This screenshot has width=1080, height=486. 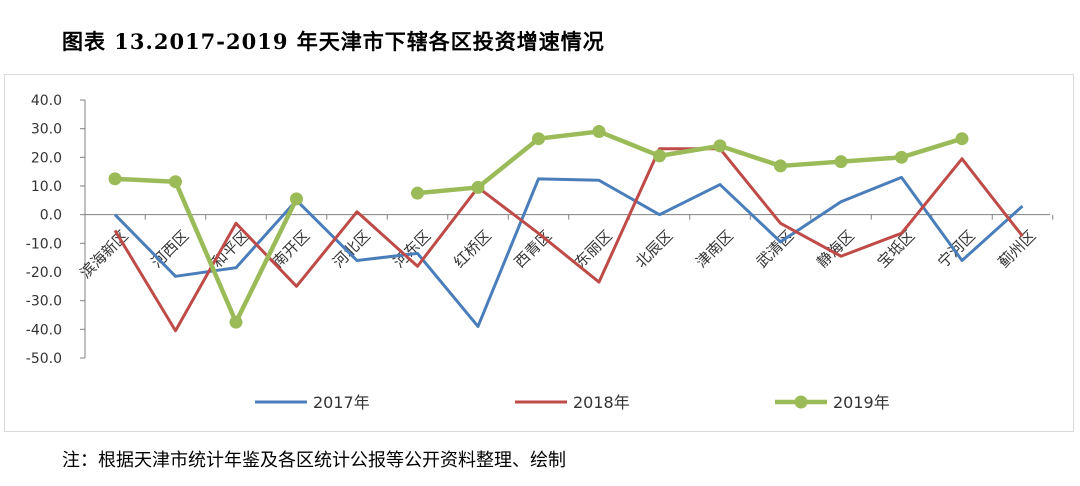 I want to click on legend-label: 2018年, so click(x=601, y=402).